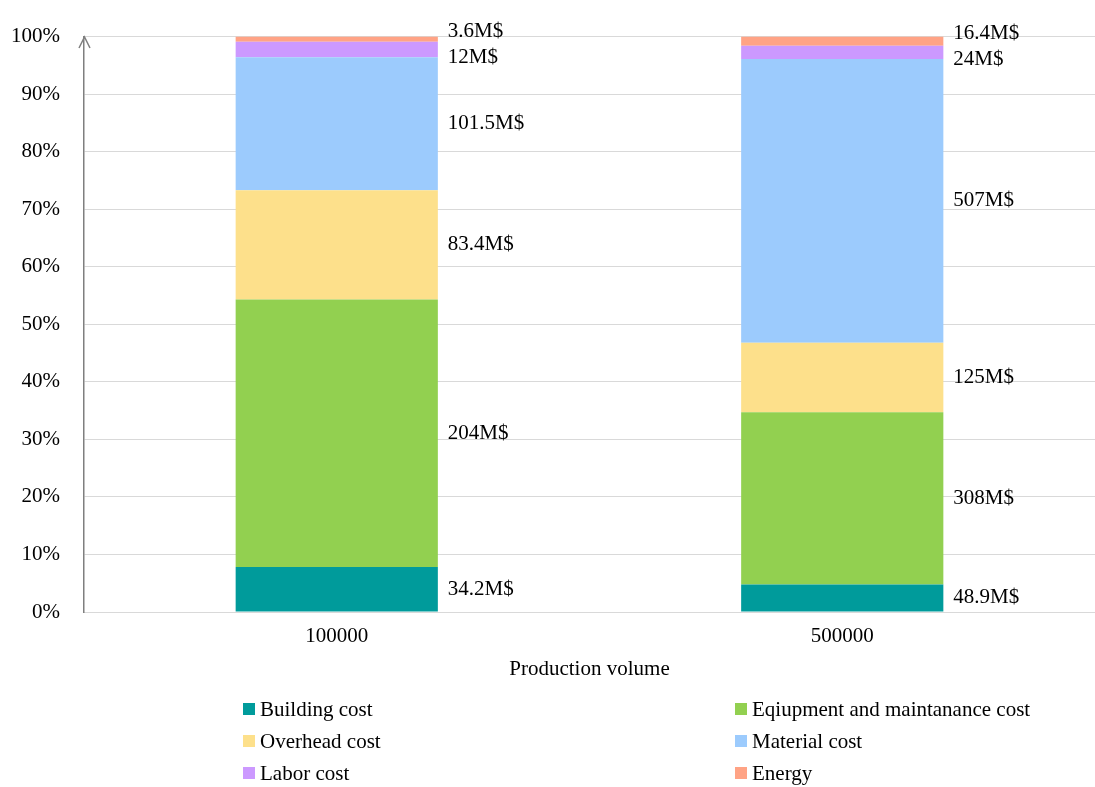  I want to click on y-tick-label: 0%, so click(46, 610).